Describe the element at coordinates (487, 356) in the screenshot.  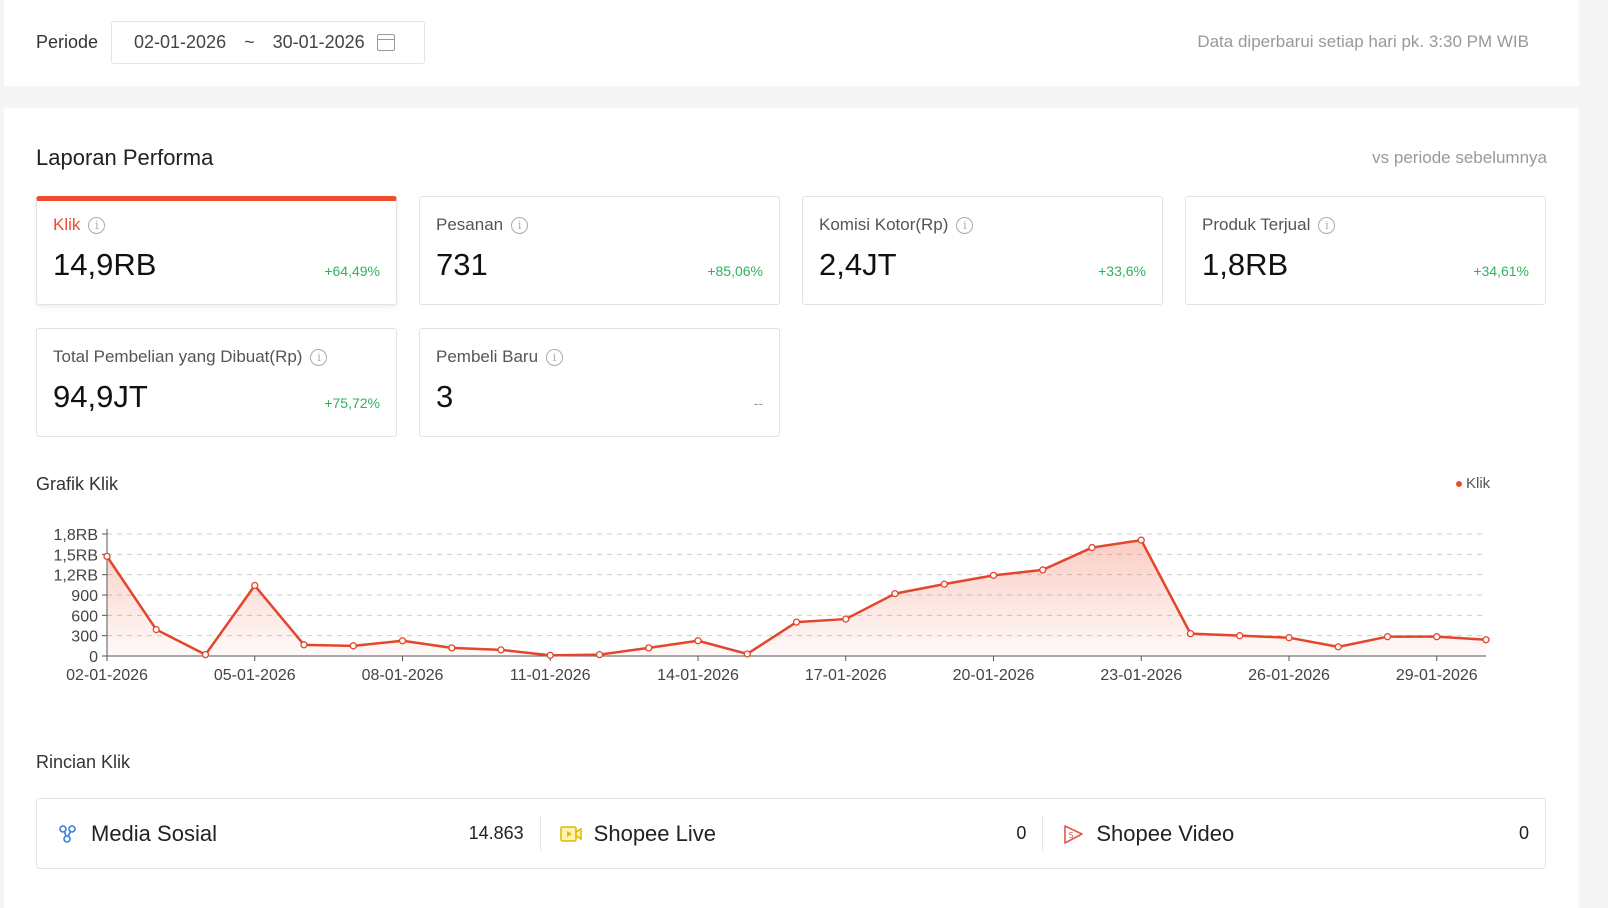
I see `metric-label: Pembeli Baru` at that location.